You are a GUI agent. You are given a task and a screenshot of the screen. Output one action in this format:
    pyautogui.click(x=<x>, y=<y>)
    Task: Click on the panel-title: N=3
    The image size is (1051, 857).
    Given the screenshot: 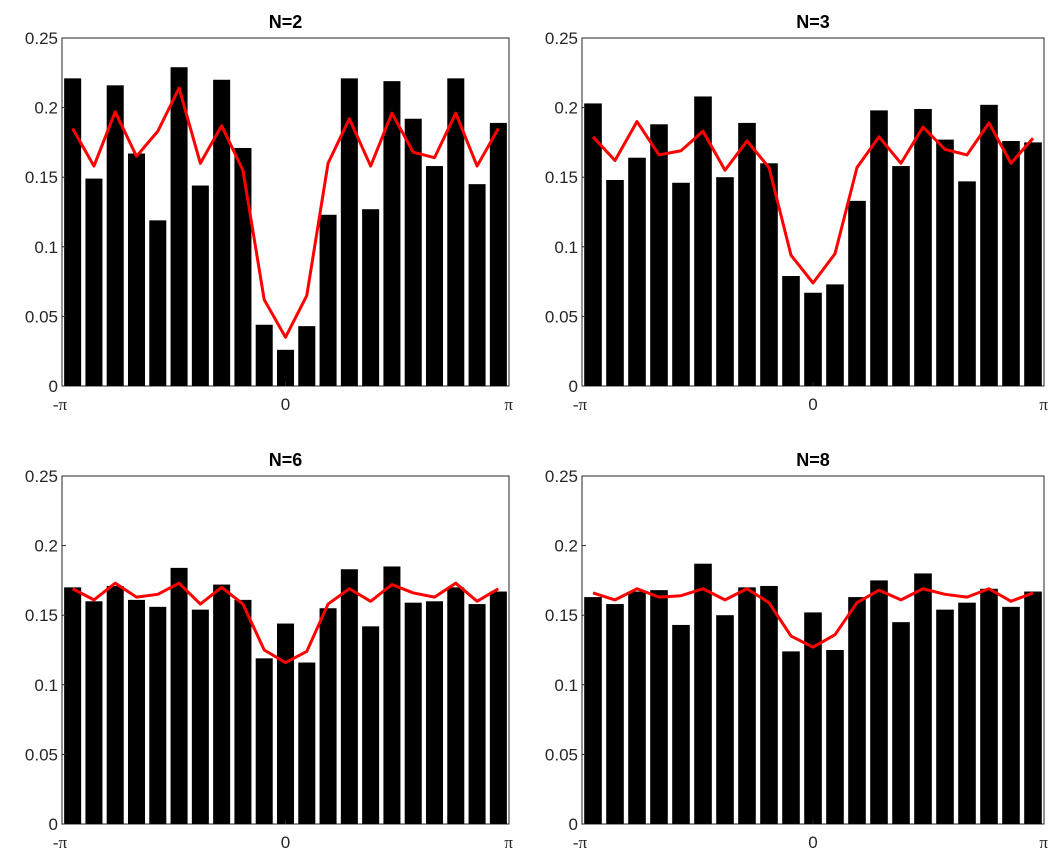 What is the action you would take?
    pyautogui.click(x=813, y=22)
    